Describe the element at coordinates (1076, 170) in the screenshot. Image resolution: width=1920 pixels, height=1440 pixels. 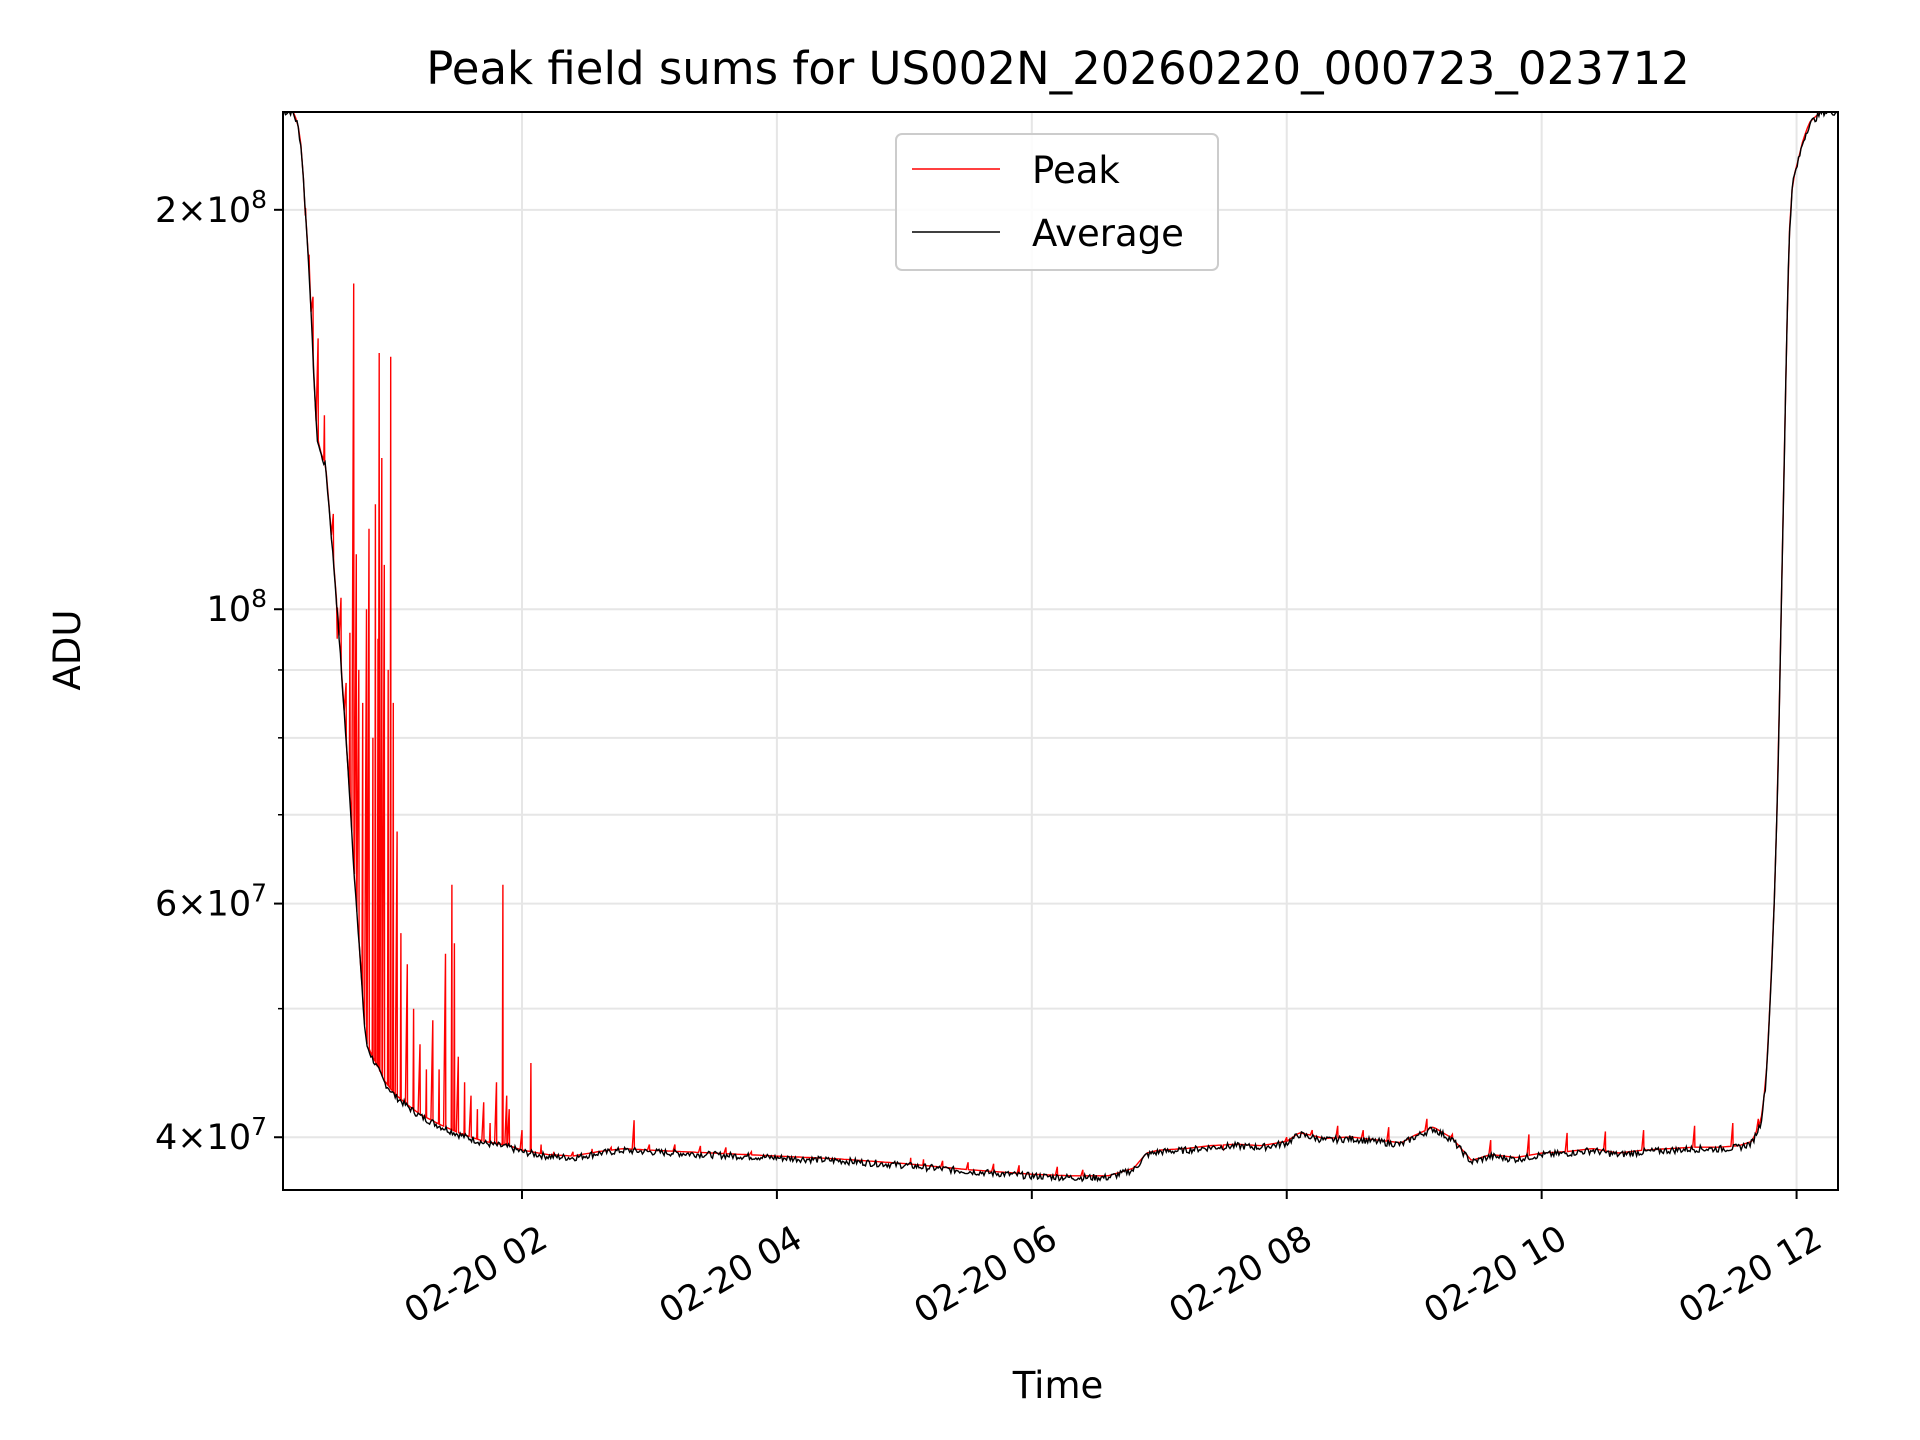
I see `legend-label-peak: Peak` at that location.